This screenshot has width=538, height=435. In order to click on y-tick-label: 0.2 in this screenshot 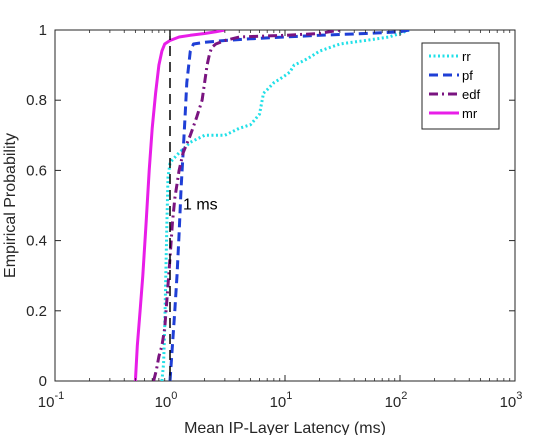, I will do `click(36, 311)`.